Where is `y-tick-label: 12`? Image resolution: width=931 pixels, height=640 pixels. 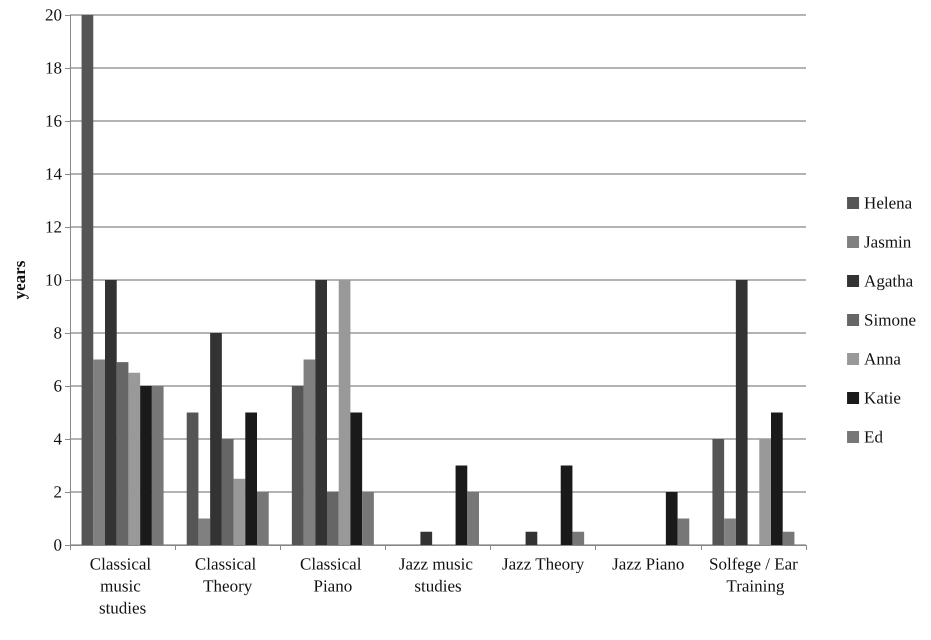 y-tick-label: 12 is located at coordinates (53, 227).